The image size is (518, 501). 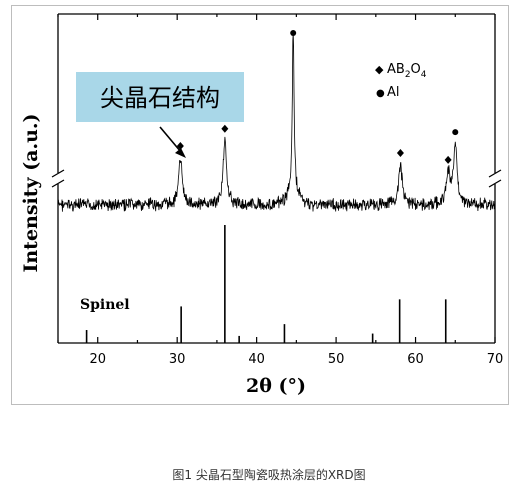 What do you see at coordinates (379, 69) in the screenshot?
I see `legend-diamond-symbol: ◆` at bounding box center [379, 69].